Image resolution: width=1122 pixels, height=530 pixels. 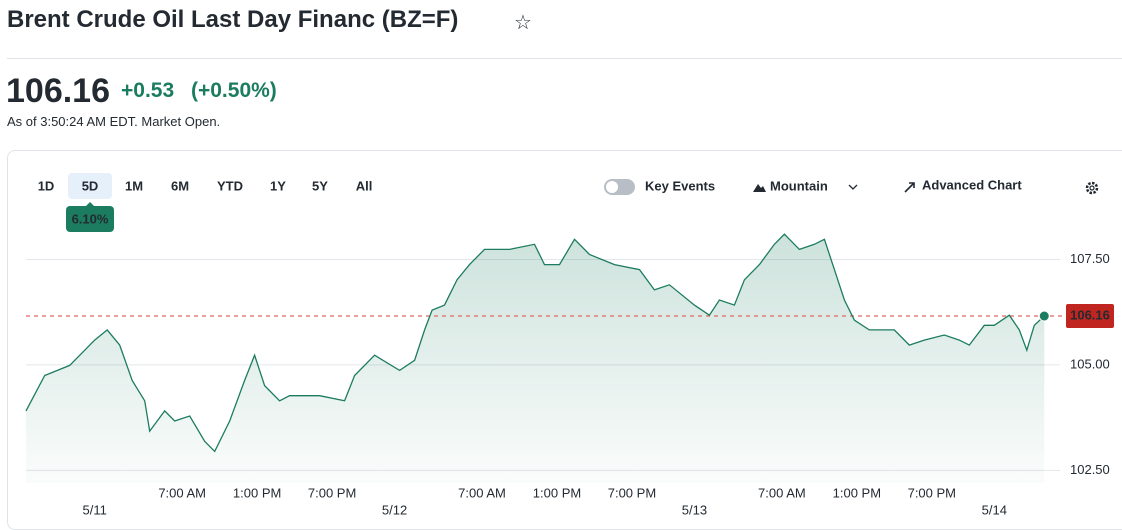 What do you see at coordinates (90, 204) in the screenshot?
I see `badge-pointer` at bounding box center [90, 204].